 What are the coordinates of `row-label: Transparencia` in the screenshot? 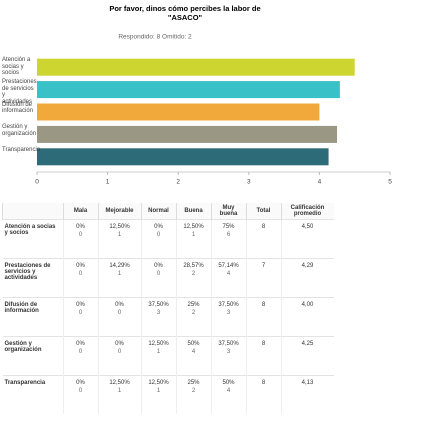 It's located at (32, 394).